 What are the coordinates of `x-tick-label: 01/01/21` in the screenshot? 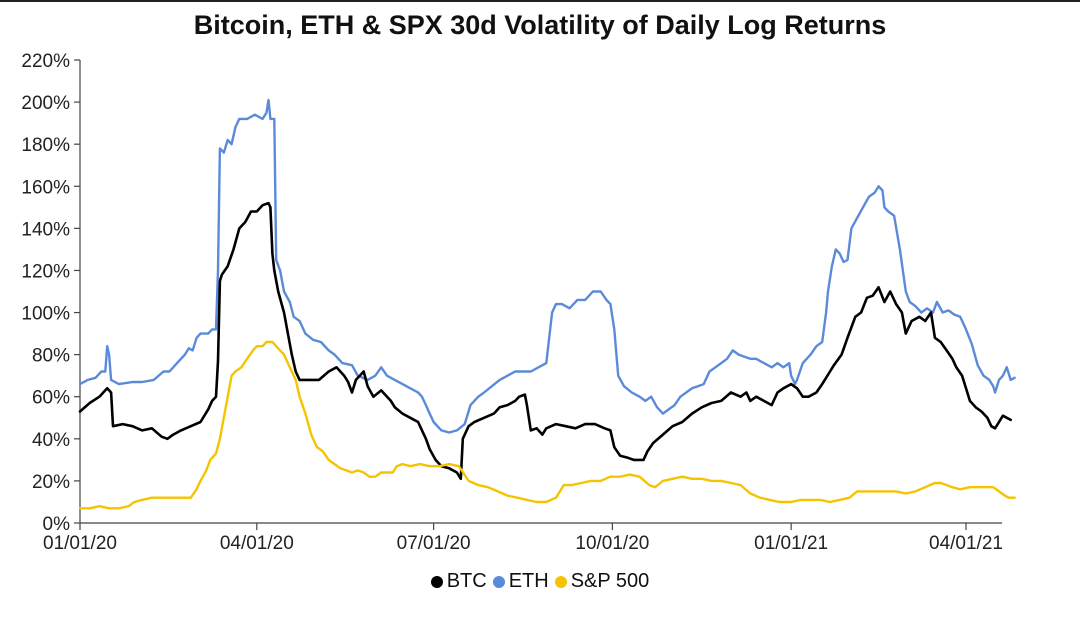 It's located at (791, 543).